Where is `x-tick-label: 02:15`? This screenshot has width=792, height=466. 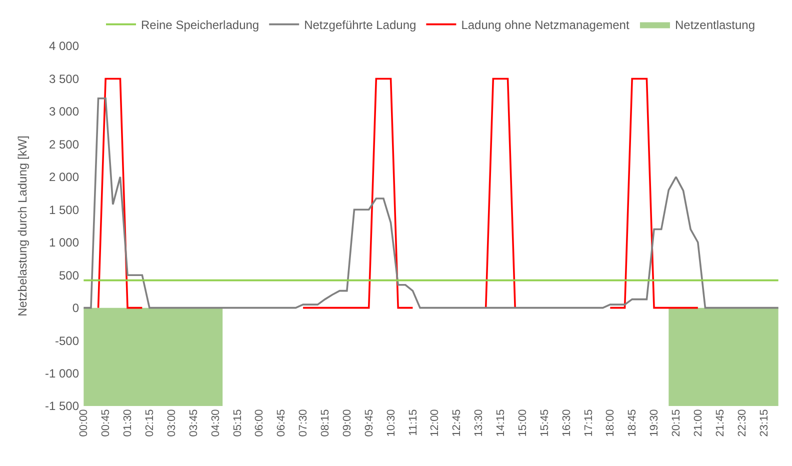
x-tick-label: 02:15 is located at coordinates (150, 423).